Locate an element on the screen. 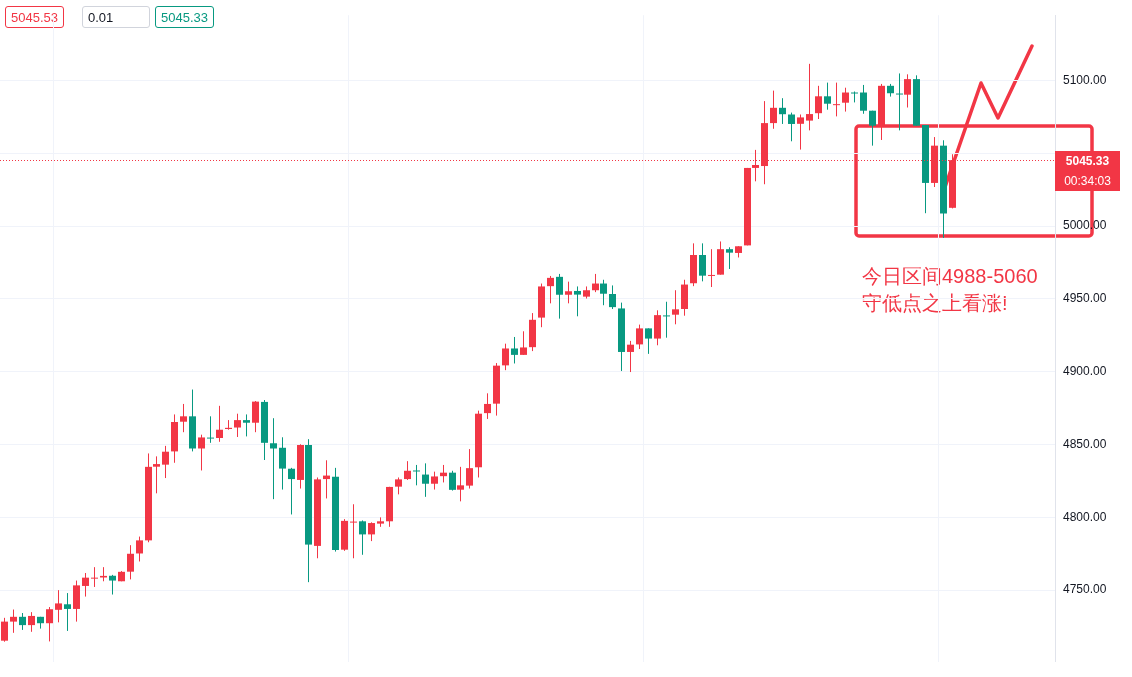 This screenshot has height=677, width=1132. y-tick-label: 4900.00 is located at coordinates (1085, 371).